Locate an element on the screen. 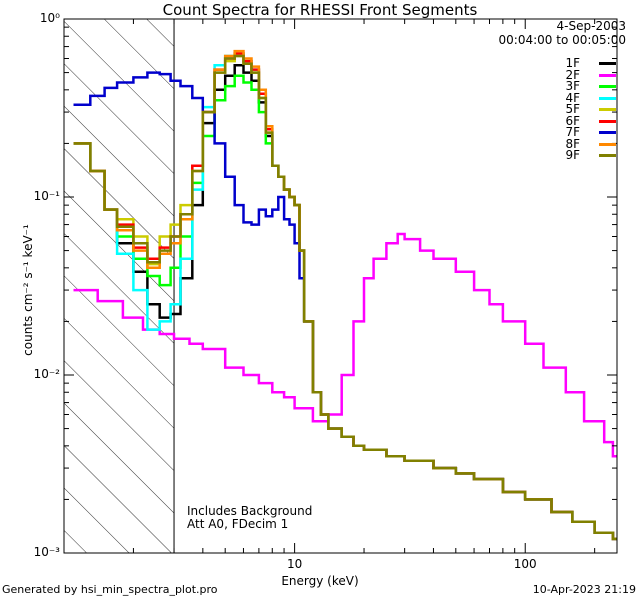  time-range-label: 00:04:00 to 00:05:00 is located at coordinates (562, 40).